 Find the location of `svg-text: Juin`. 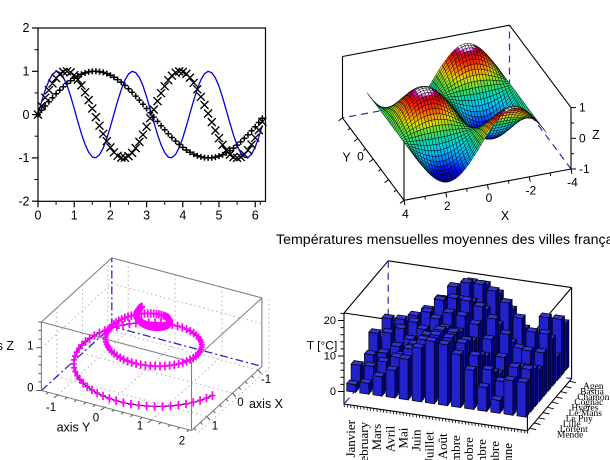

svg-text: Juin is located at coordinates (416, 440).